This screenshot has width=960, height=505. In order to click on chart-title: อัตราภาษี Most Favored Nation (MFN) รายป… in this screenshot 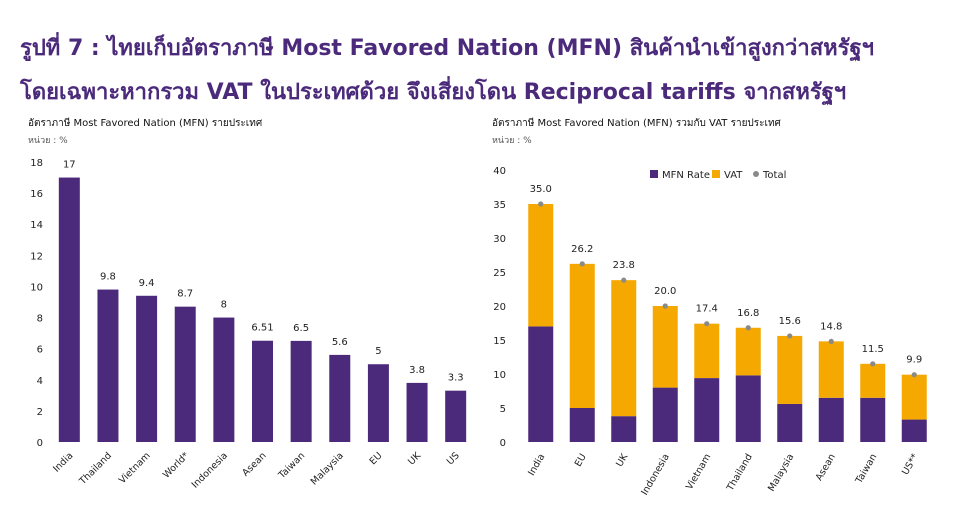, I will do `click(145, 123)`.